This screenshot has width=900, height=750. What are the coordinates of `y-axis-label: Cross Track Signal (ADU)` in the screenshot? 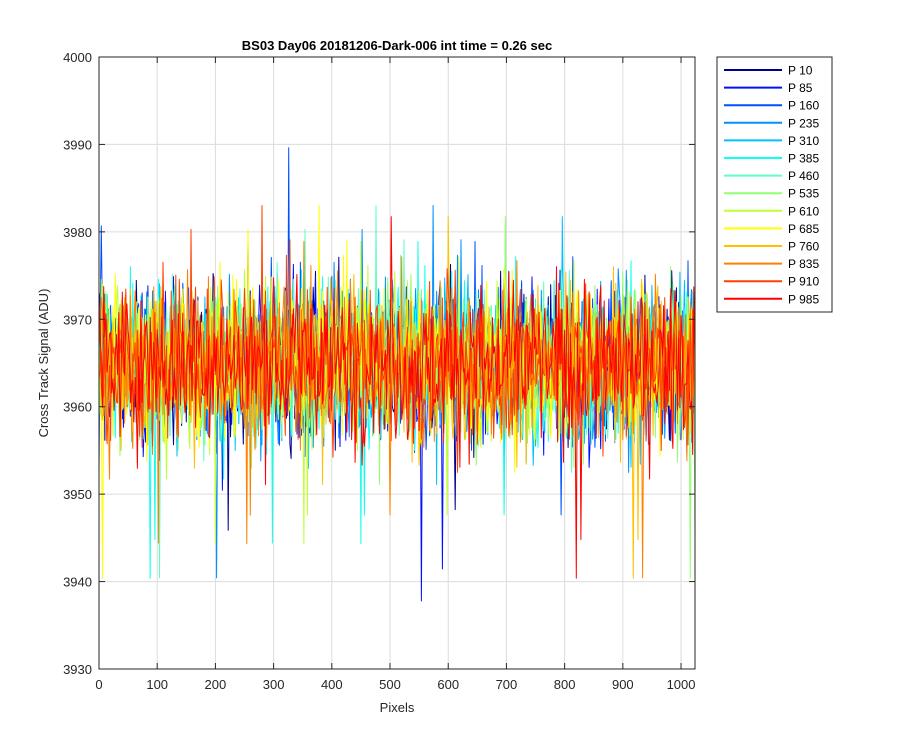 It's located at (43, 363).